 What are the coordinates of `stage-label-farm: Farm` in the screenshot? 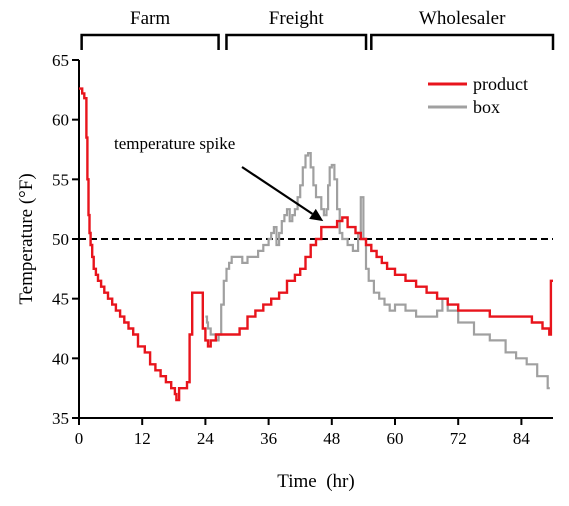 It's located at (150, 18).